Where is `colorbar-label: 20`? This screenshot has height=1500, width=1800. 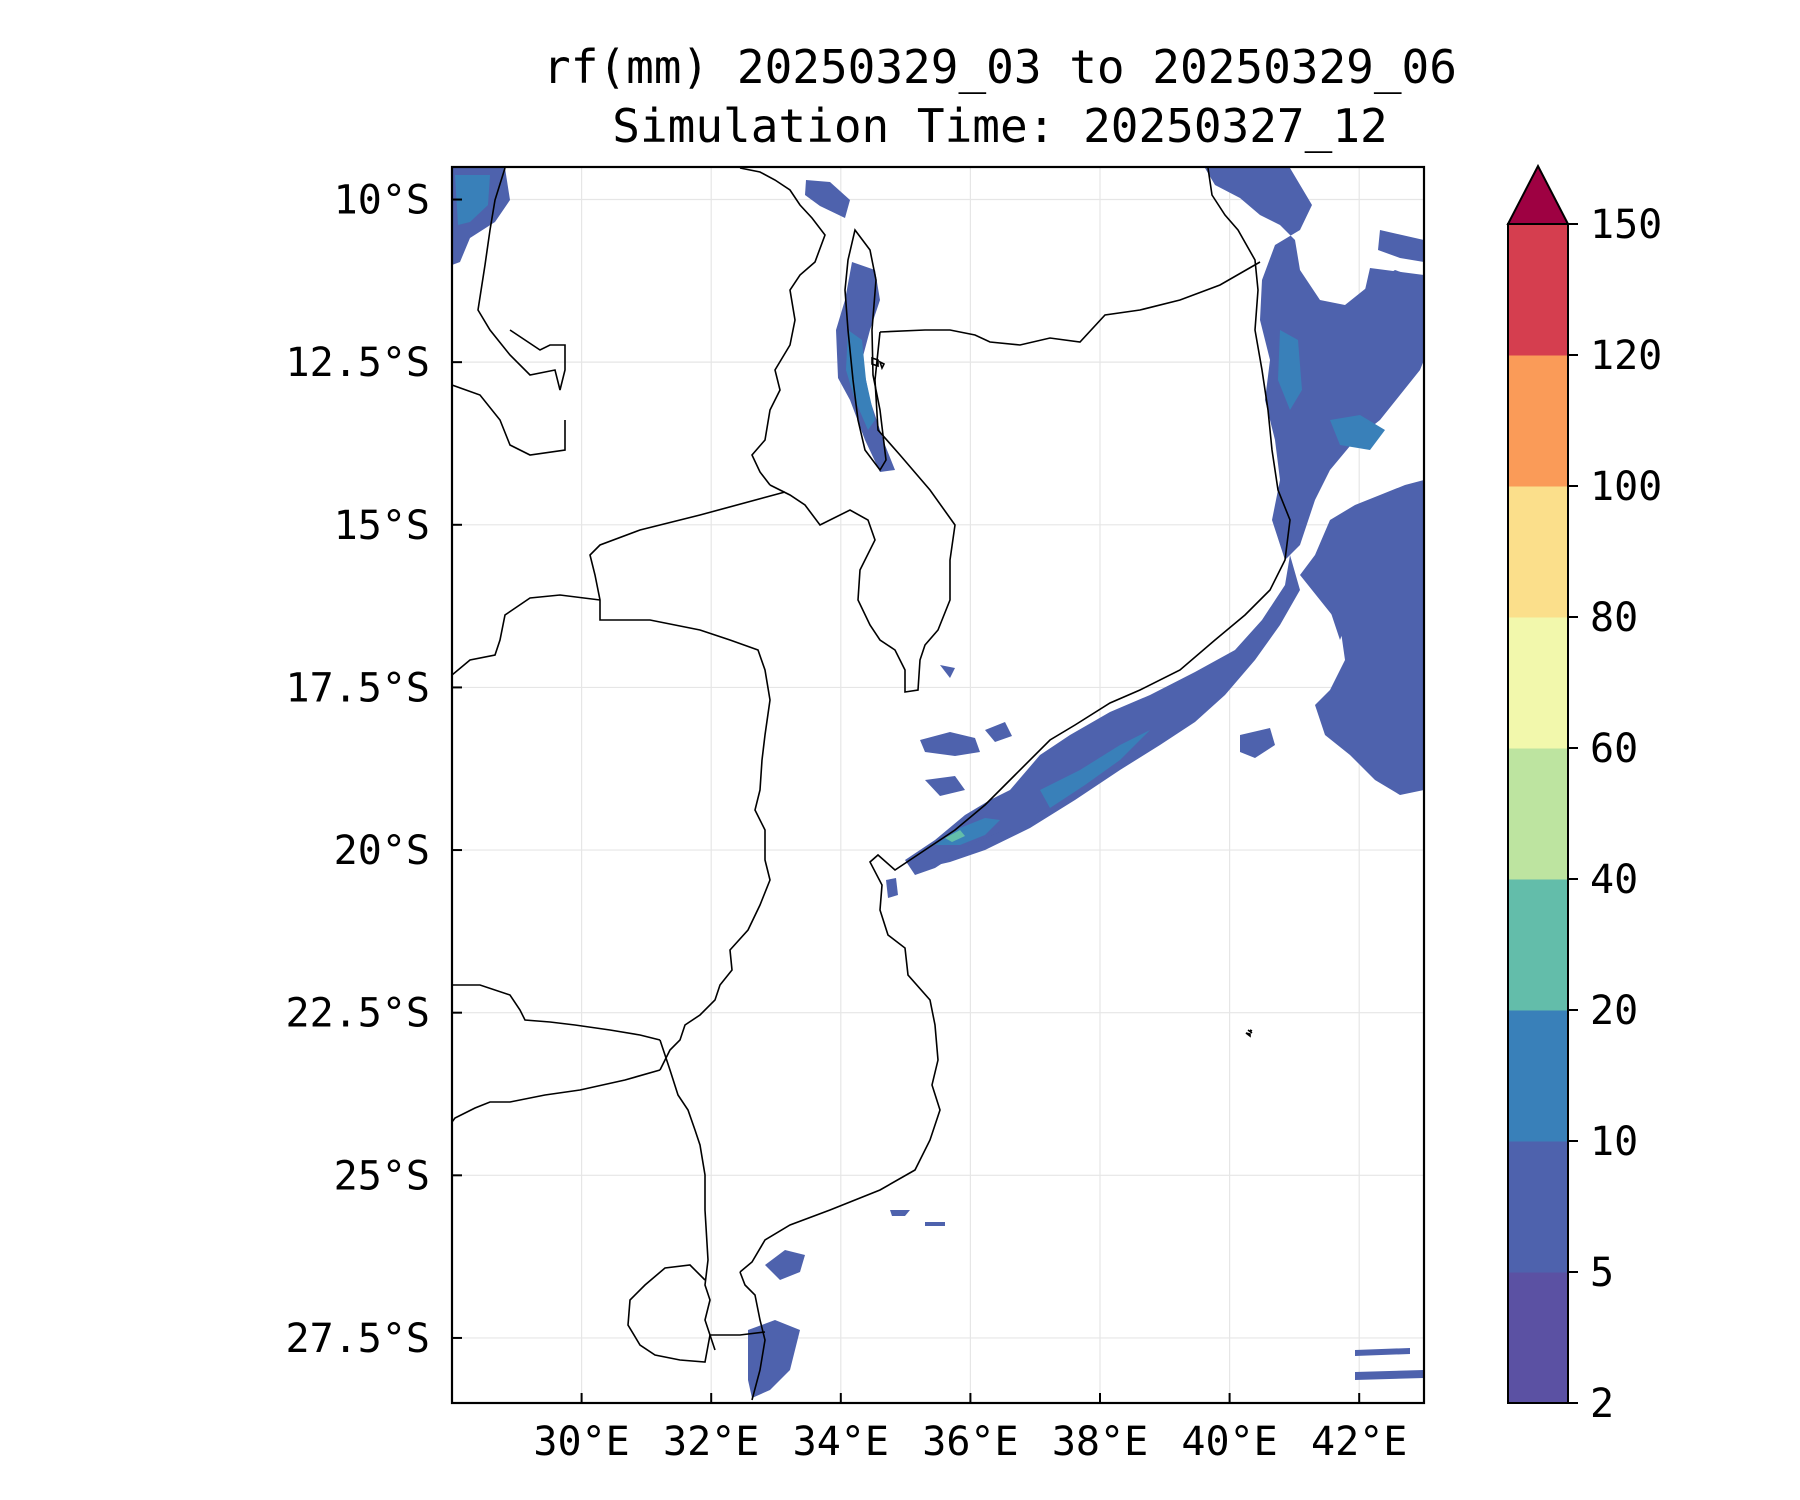
colorbar-label: 20 is located at coordinates (1614, 1011).